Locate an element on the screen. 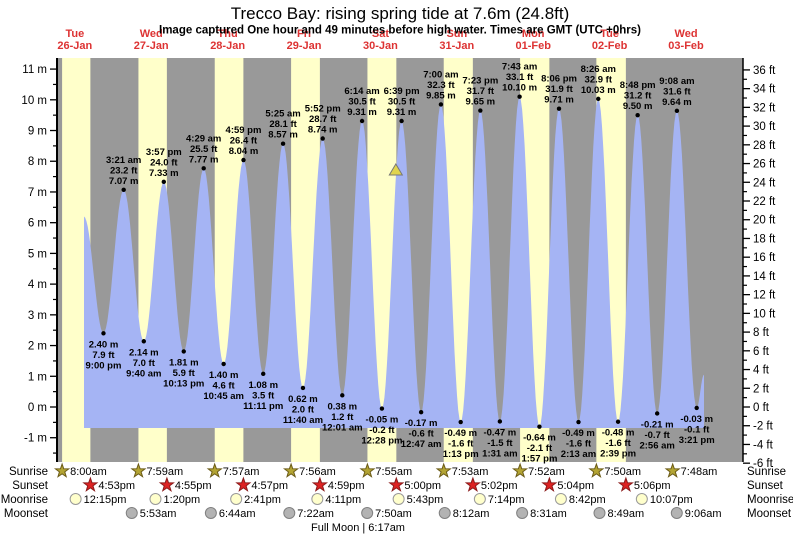  sunrise-time: 7:53am is located at coordinates (470, 472).